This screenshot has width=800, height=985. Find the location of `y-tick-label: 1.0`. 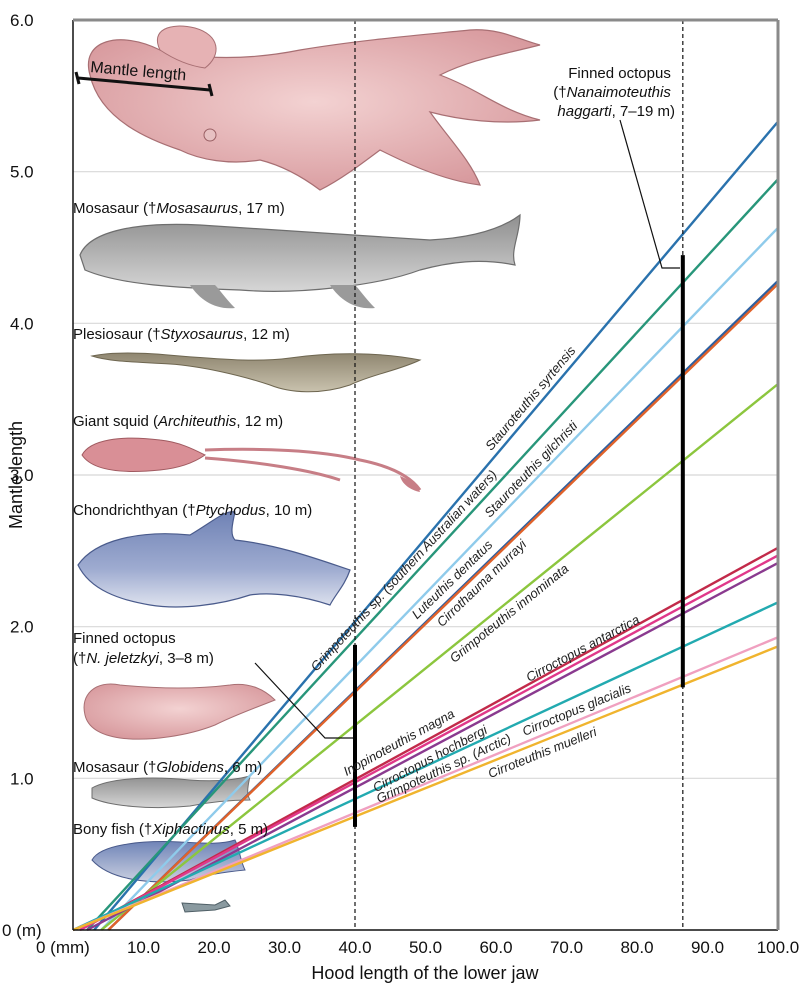

y-tick-label: 1.0 is located at coordinates (22, 778).